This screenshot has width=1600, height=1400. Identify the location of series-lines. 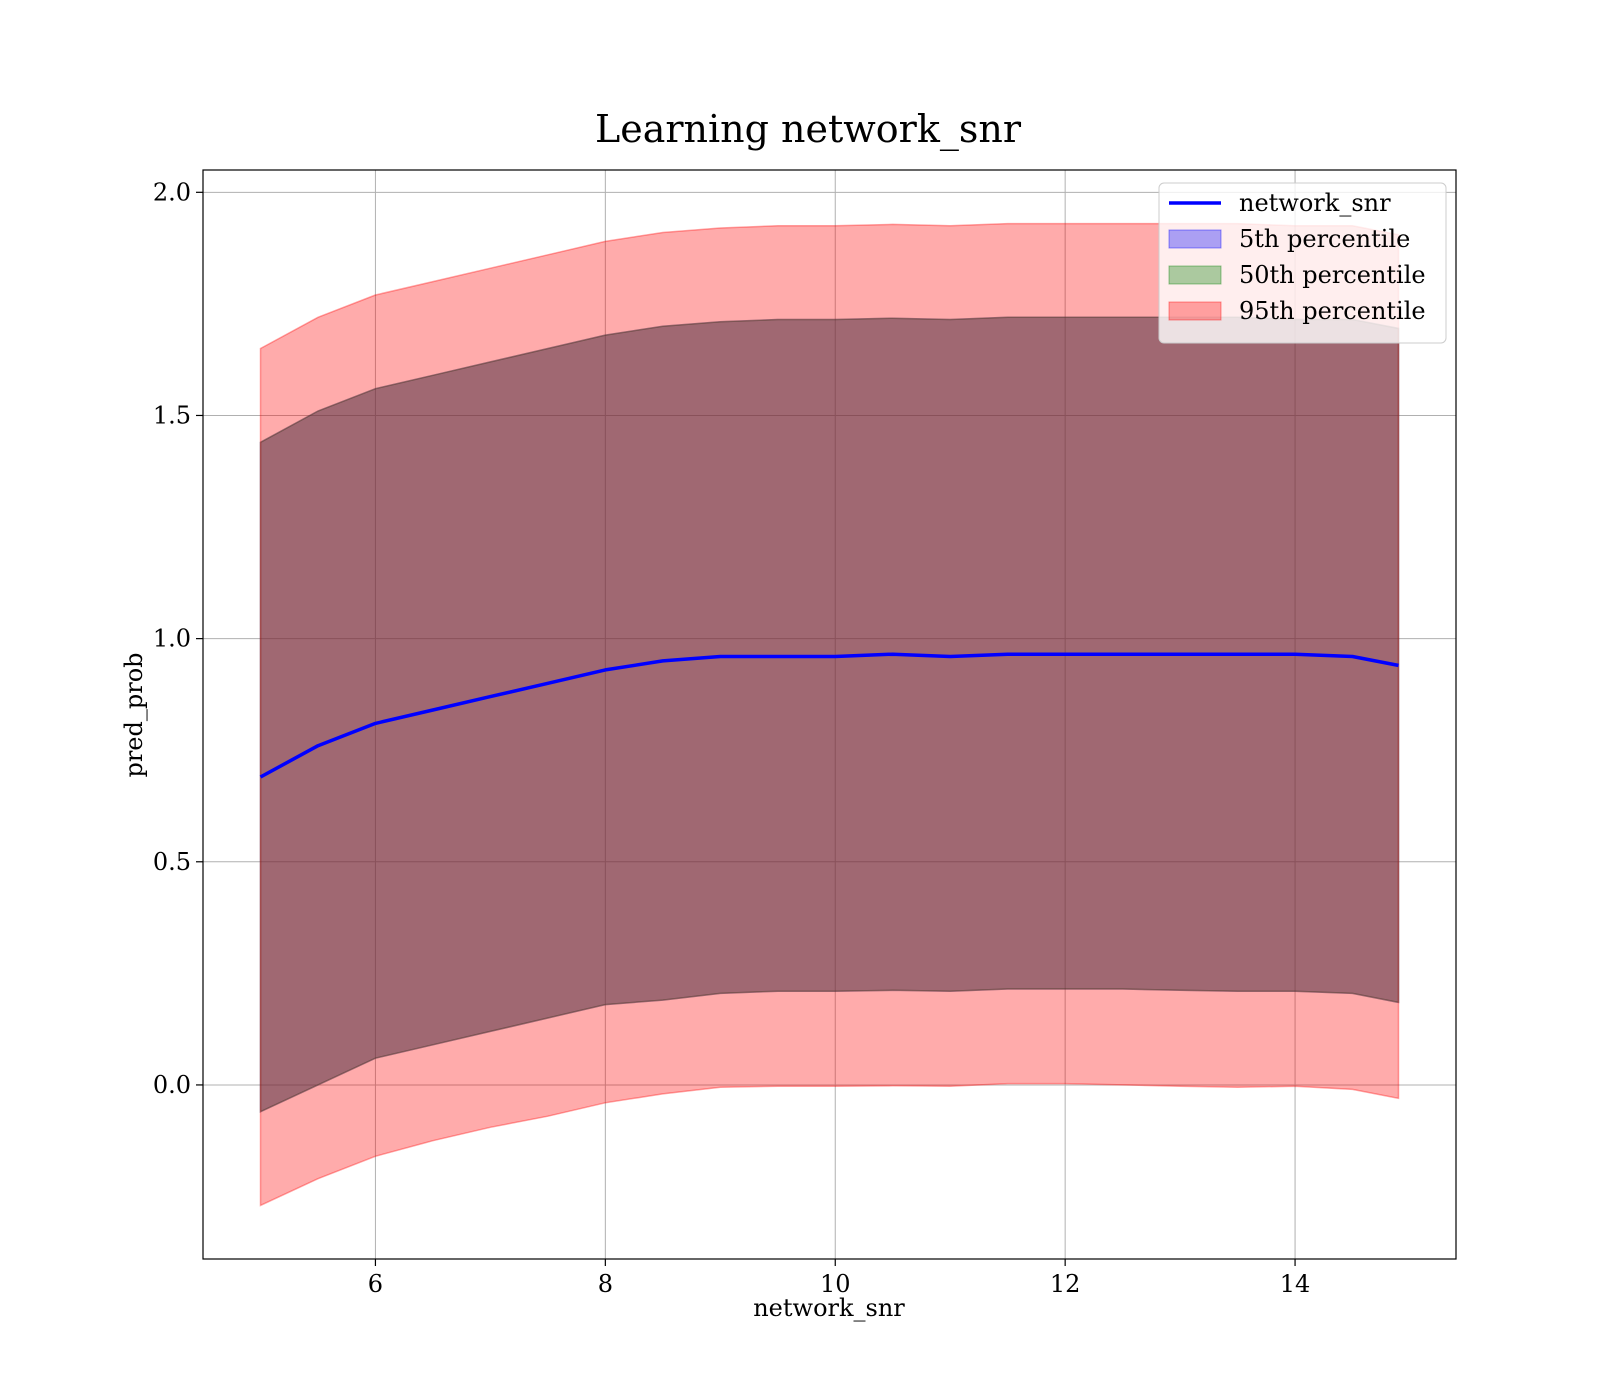
(829, 715).